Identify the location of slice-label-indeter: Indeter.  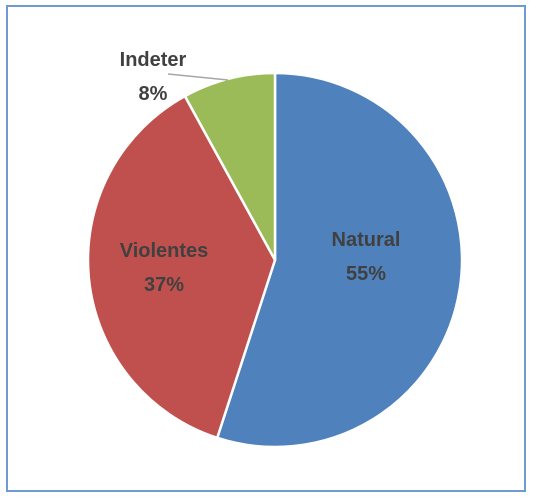
(153, 60).